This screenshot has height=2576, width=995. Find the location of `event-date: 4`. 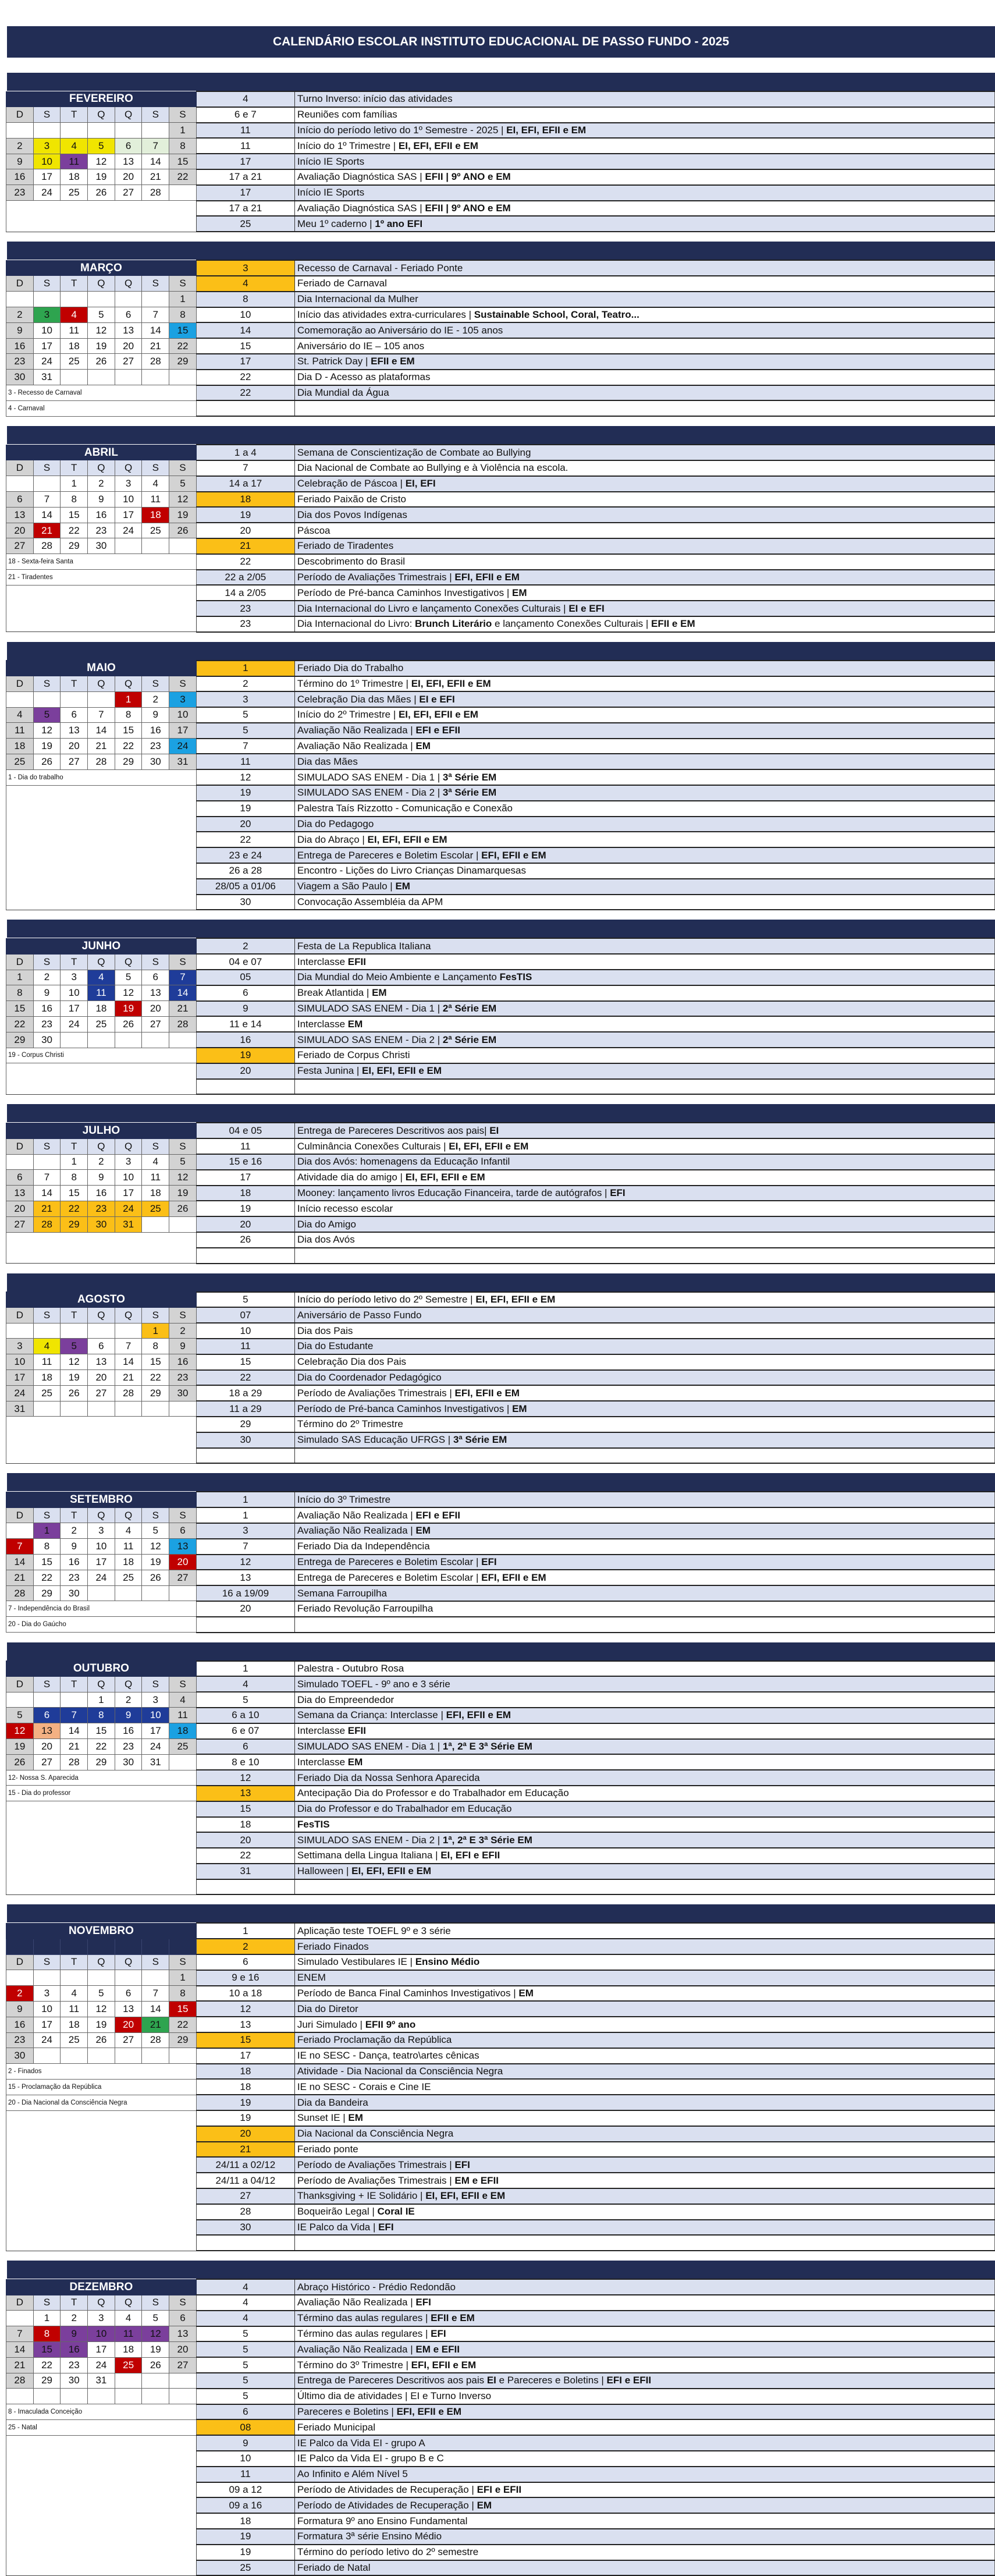

event-date: 4 is located at coordinates (245, 2302).